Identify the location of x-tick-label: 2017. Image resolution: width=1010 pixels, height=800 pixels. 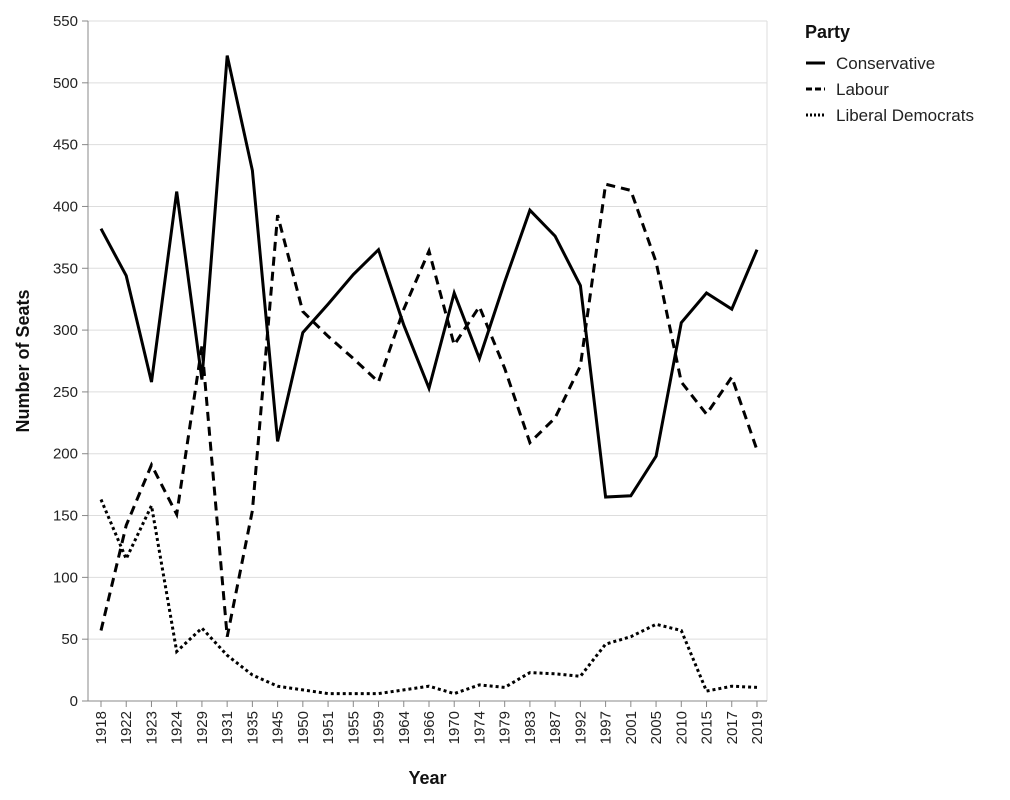
(732, 727).